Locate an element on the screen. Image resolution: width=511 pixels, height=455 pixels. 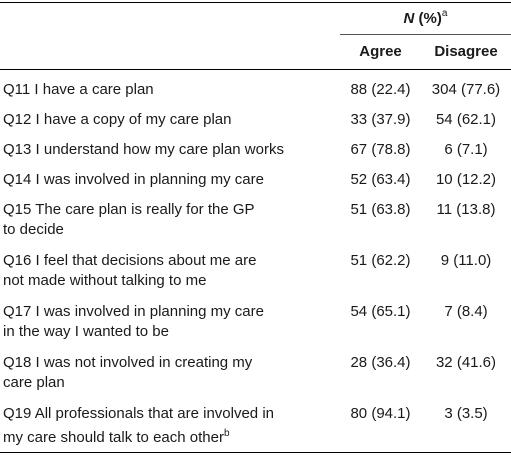
disagree-cell: 32 (41.6) is located at coordinates (466, 362).